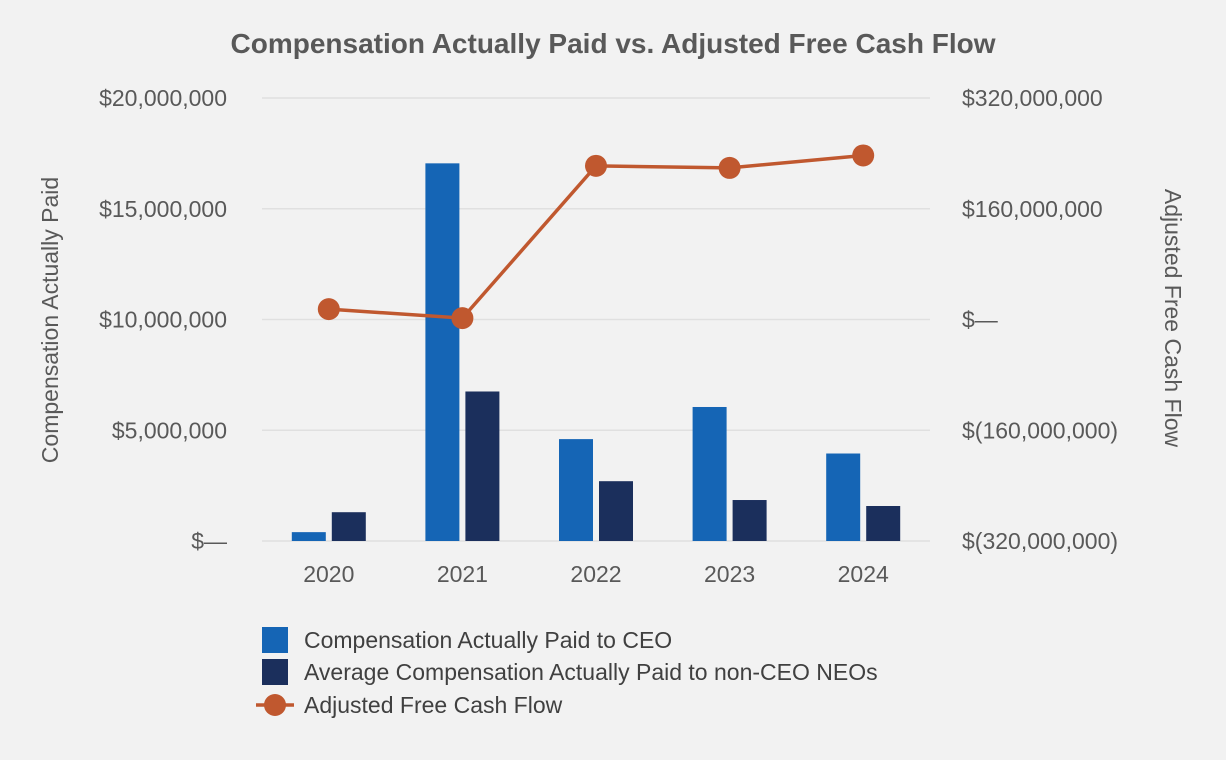 The image size is (1226, 760). Describe the element at coordinates (209, 541) in the screenshot. I see `left-tick-label: $—` at that location.